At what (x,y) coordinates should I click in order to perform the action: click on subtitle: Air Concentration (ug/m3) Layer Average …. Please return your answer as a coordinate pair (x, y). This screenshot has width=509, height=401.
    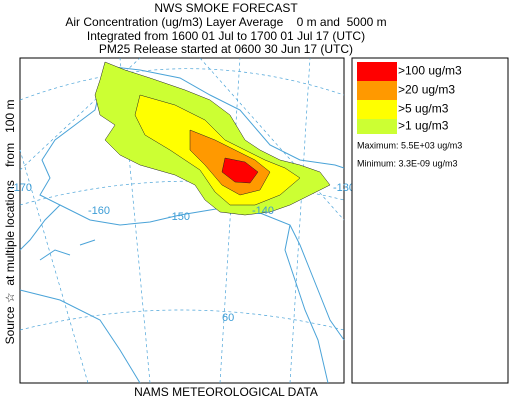
    Looking at the image, I should click on (225, 22).